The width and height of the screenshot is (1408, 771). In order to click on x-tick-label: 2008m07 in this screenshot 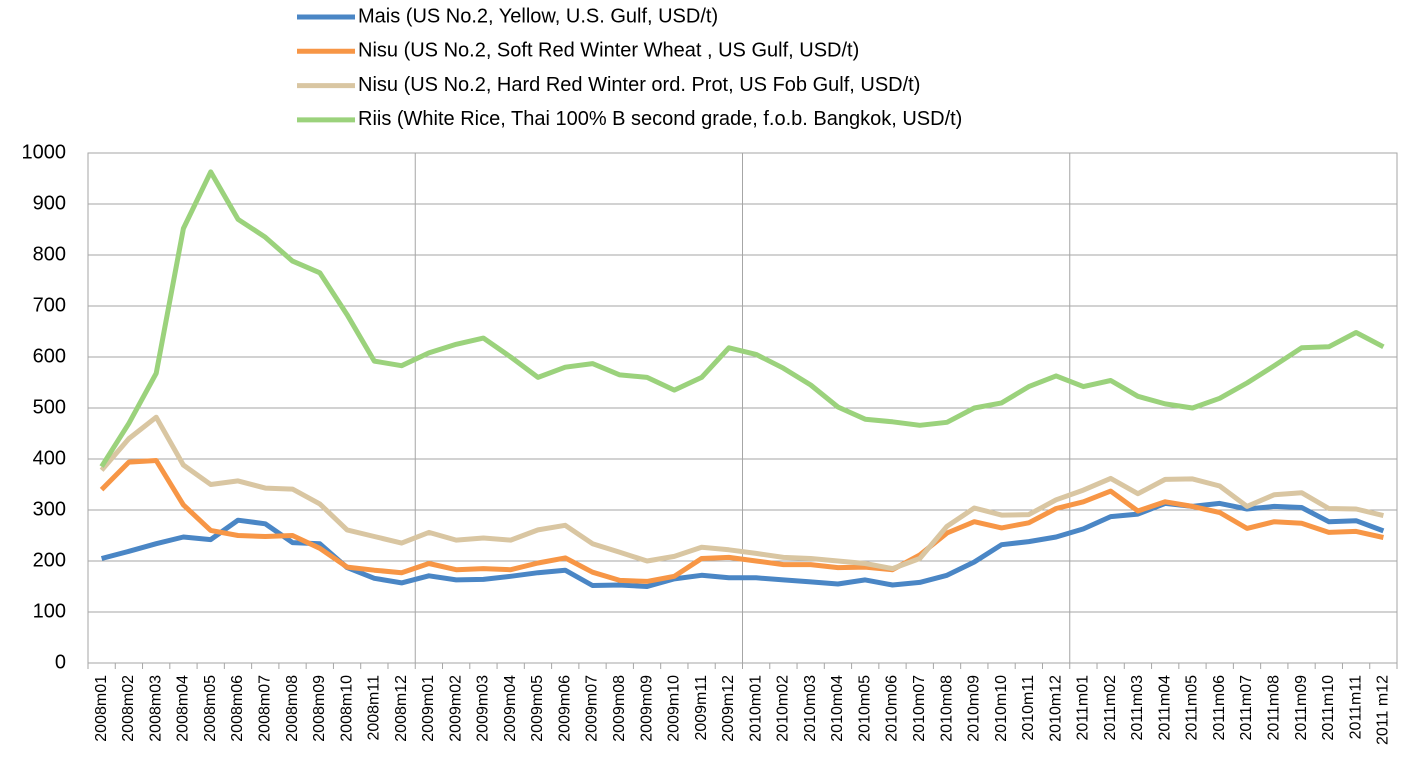, I will do `click(264, 708)`.